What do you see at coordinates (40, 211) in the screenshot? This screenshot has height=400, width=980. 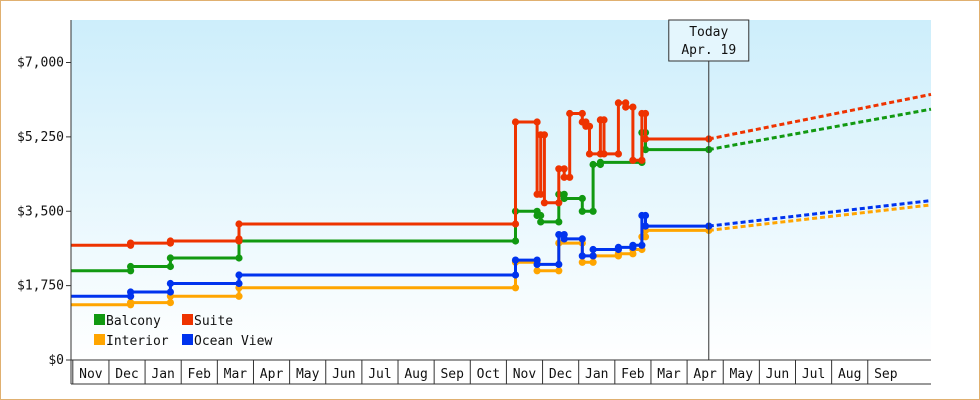 I see `y-tick-label: $3,500` at bounding box center [40, 211].